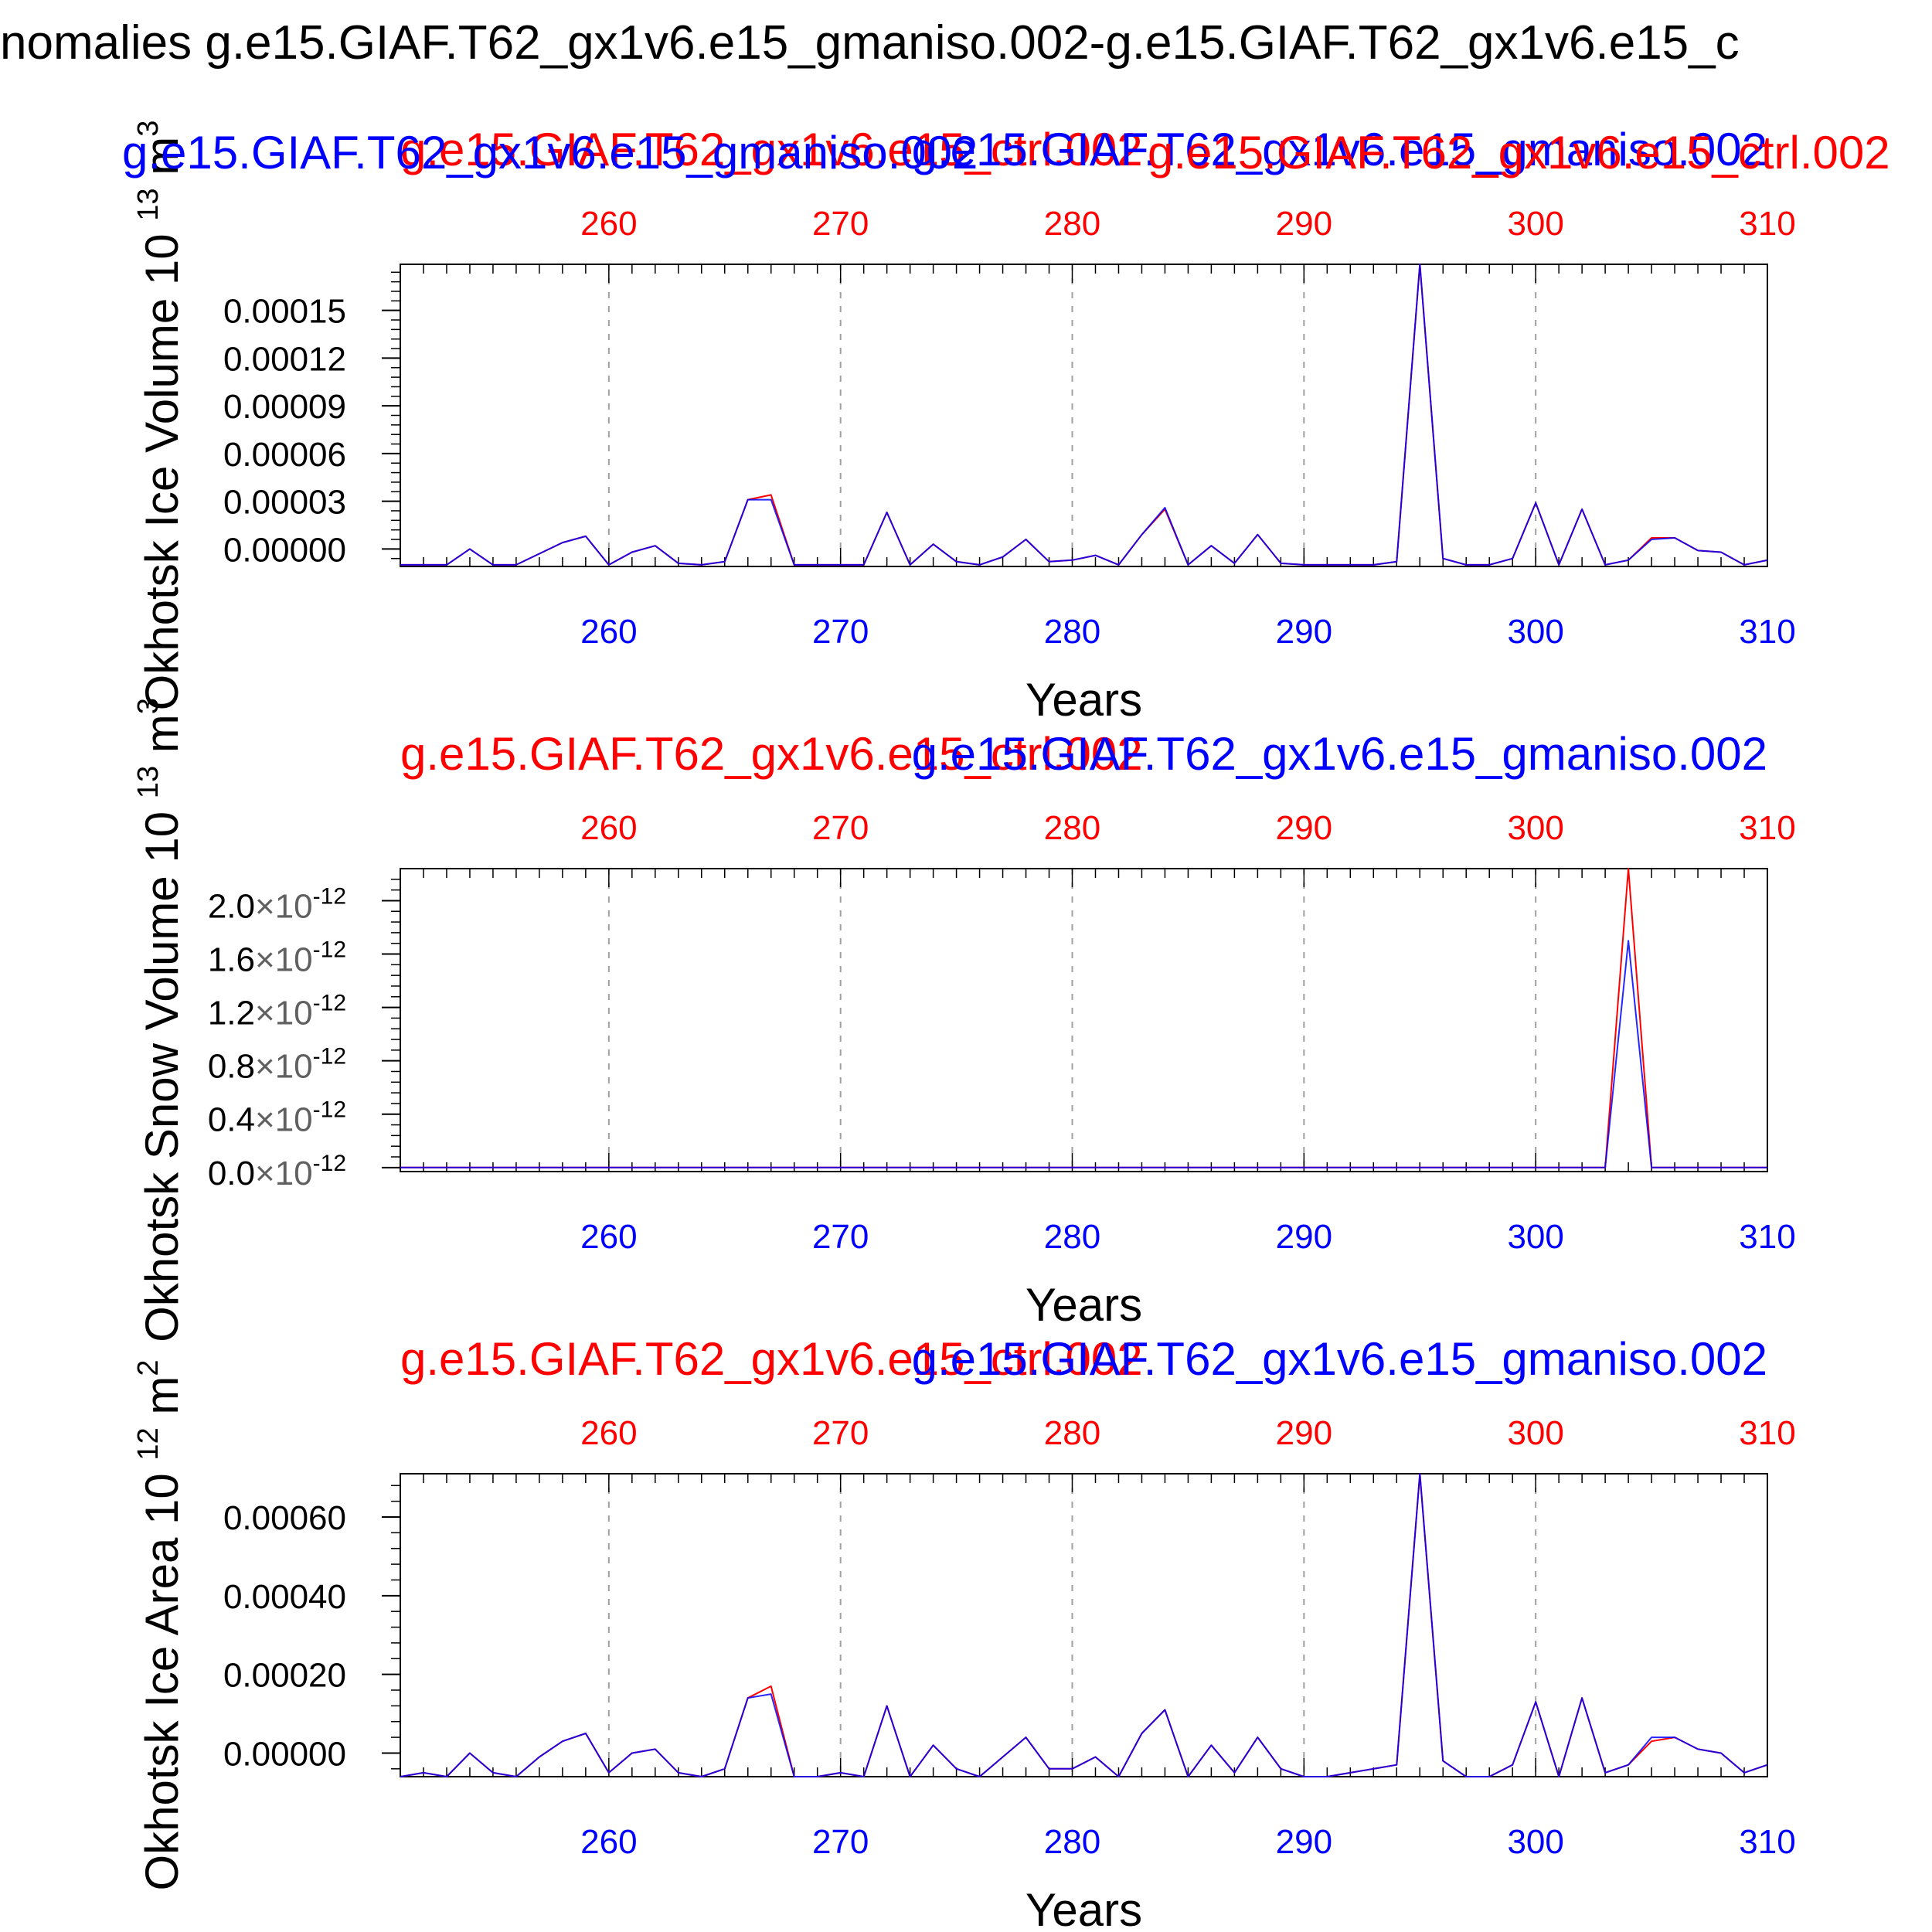 The width and height of the screenshot is (1932, 1932). Describe the element at coordinates (284, 1676) in the screenshot. I see `panel3-y-tick-label: 0.00020` at that location.